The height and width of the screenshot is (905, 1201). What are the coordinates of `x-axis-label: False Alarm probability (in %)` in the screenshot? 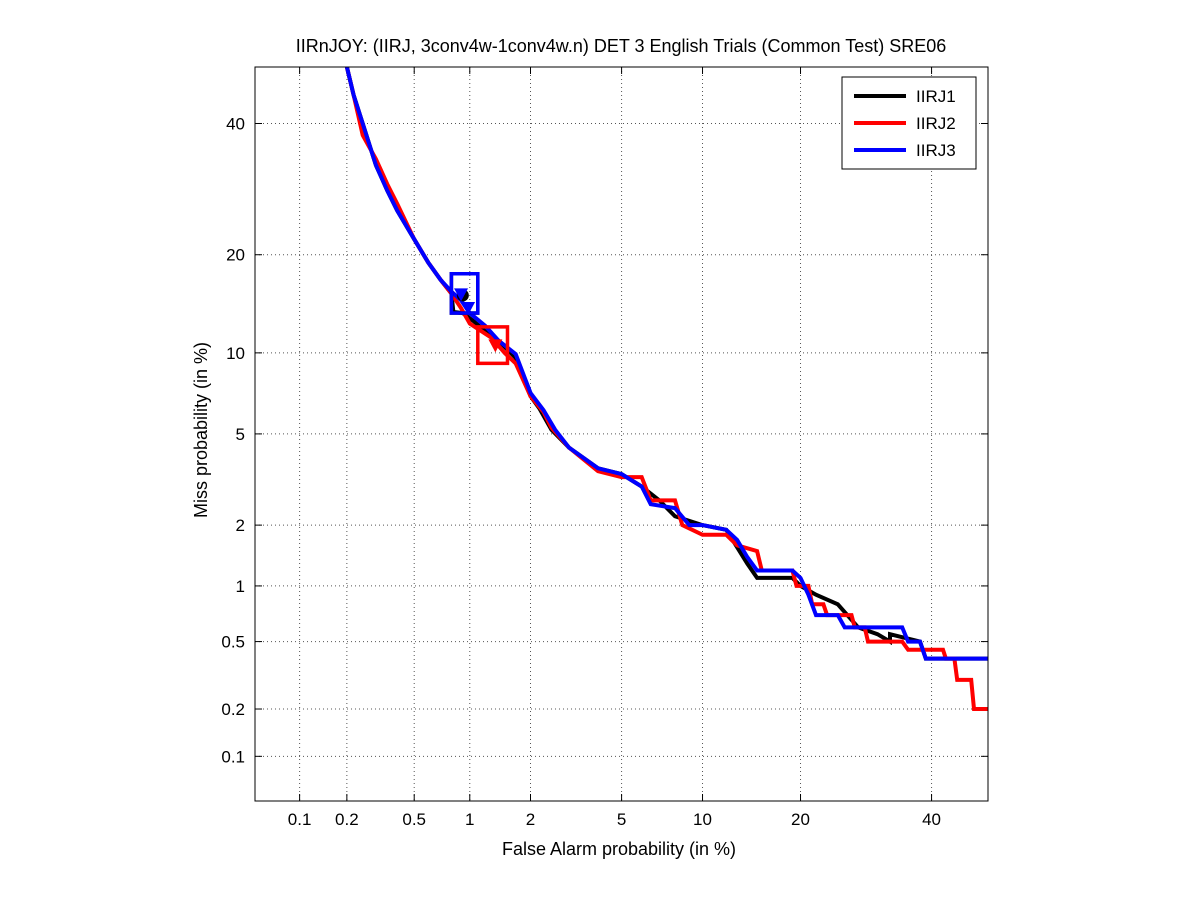 It's located at (619, 849).